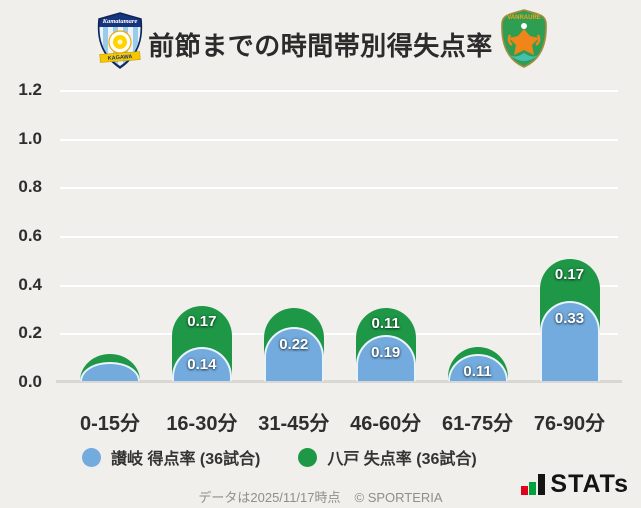 This screenshot has width=641, height=508. What do you see at coordinates (110, 424) in the screenshot?
I see `x-tick-label-0-15分: 0-15分` at bounding box center [110, 424].